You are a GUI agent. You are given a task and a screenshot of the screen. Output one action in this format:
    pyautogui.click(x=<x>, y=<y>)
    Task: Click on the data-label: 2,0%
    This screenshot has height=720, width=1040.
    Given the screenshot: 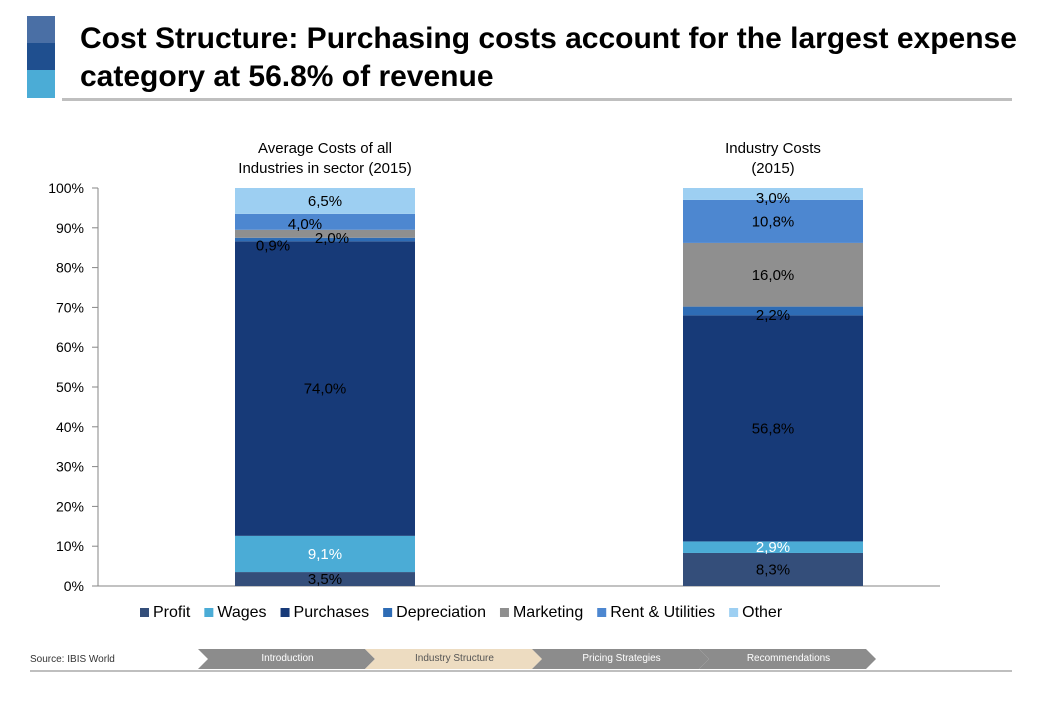 What is the action you would take?
    pyautogui.click(x=332, y=238)
    